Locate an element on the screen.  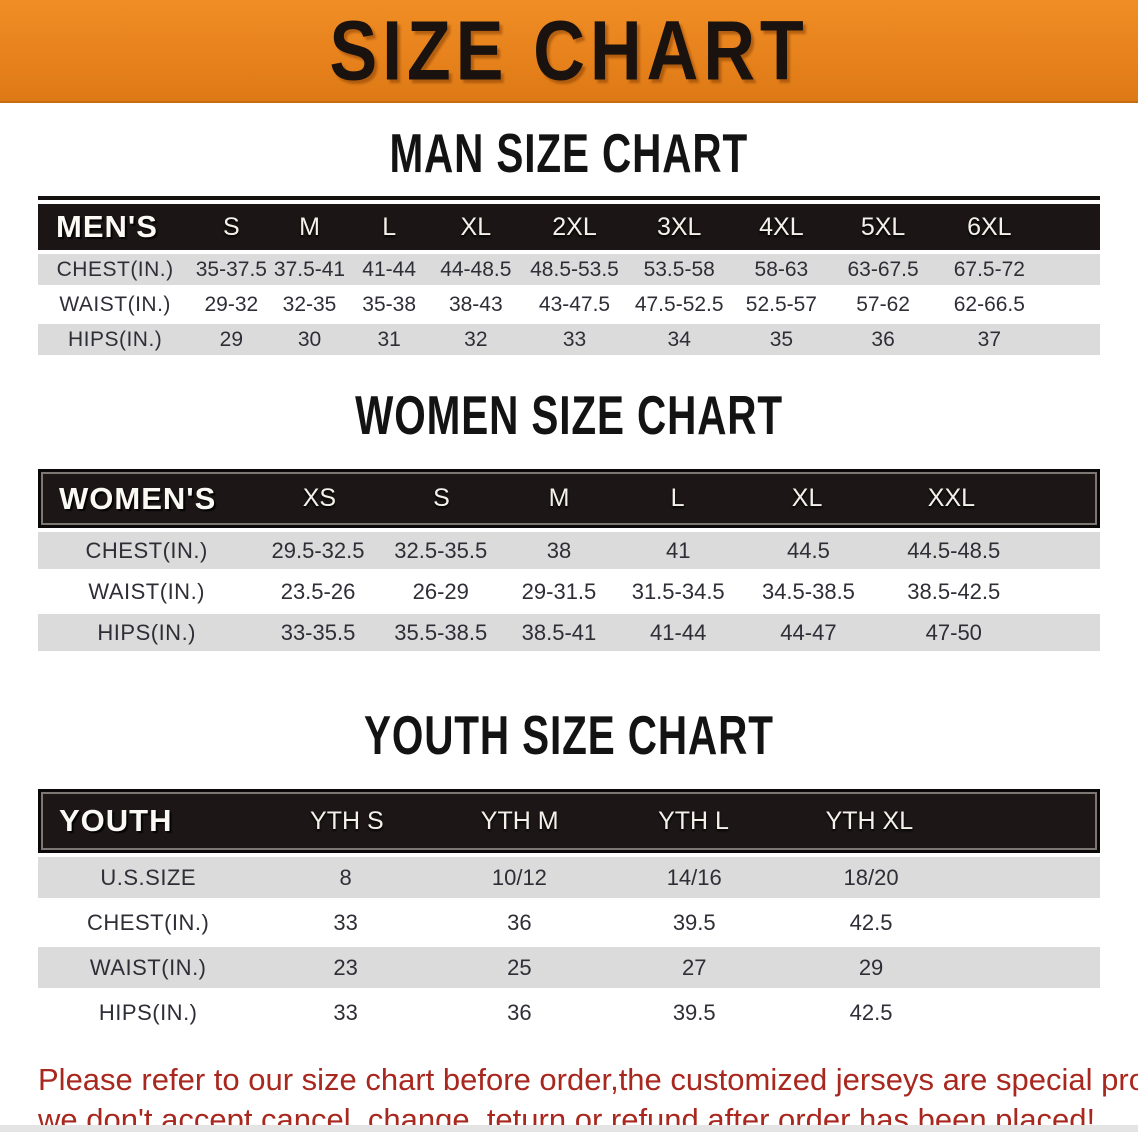
men-waist-value: 35-38 is located at coordinates (389, 304).